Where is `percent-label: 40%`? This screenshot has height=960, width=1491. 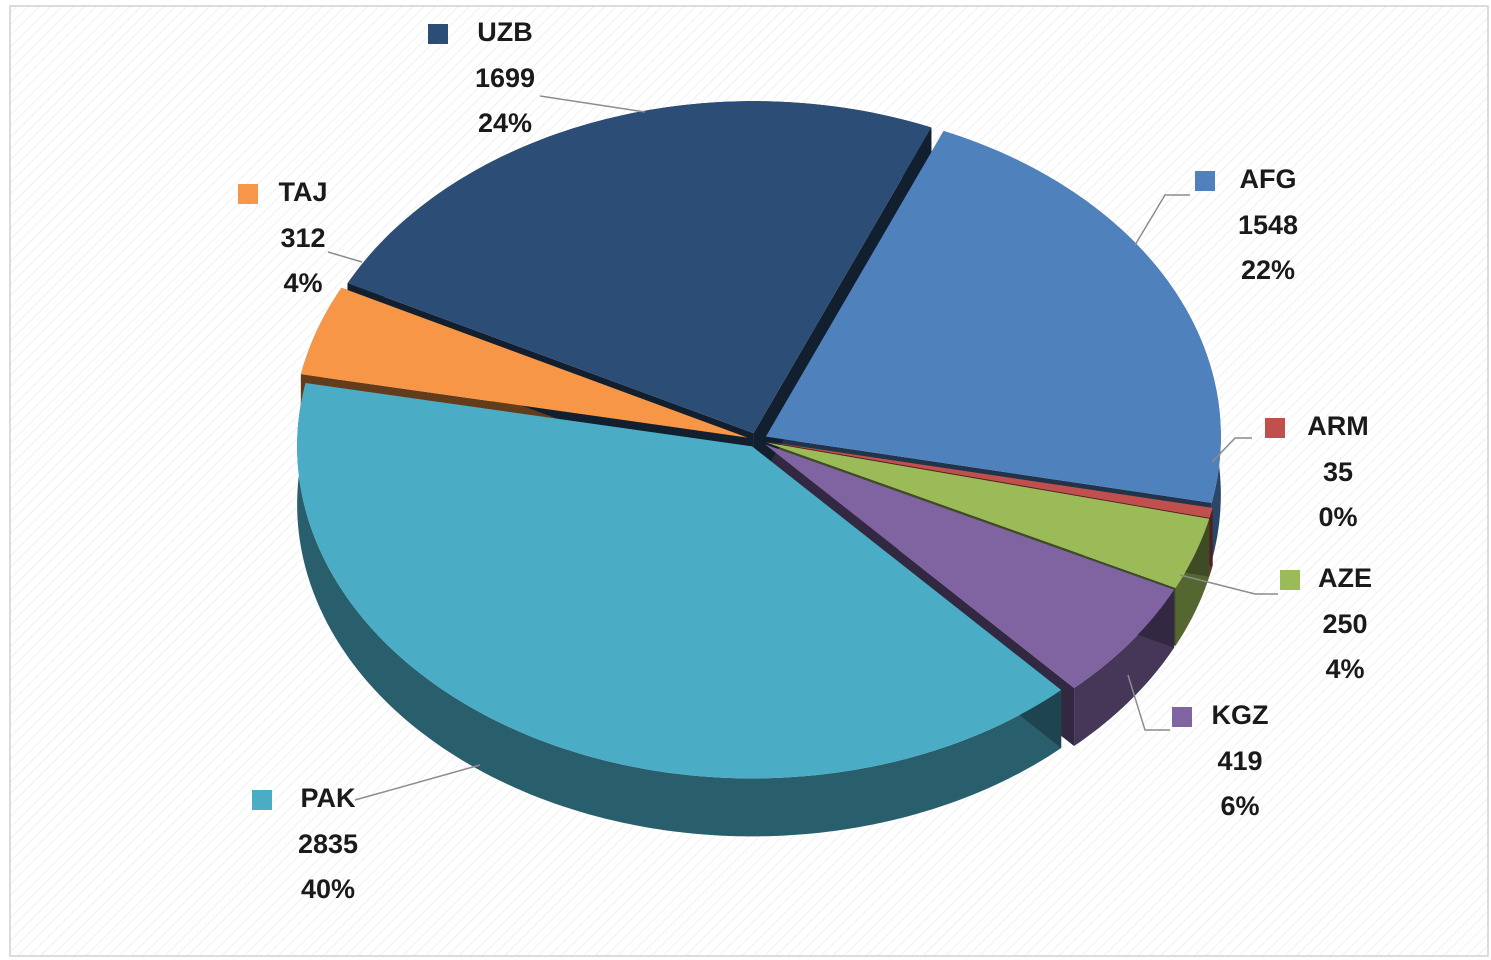
percent-label: 40% is located at coordinates (328, 889).